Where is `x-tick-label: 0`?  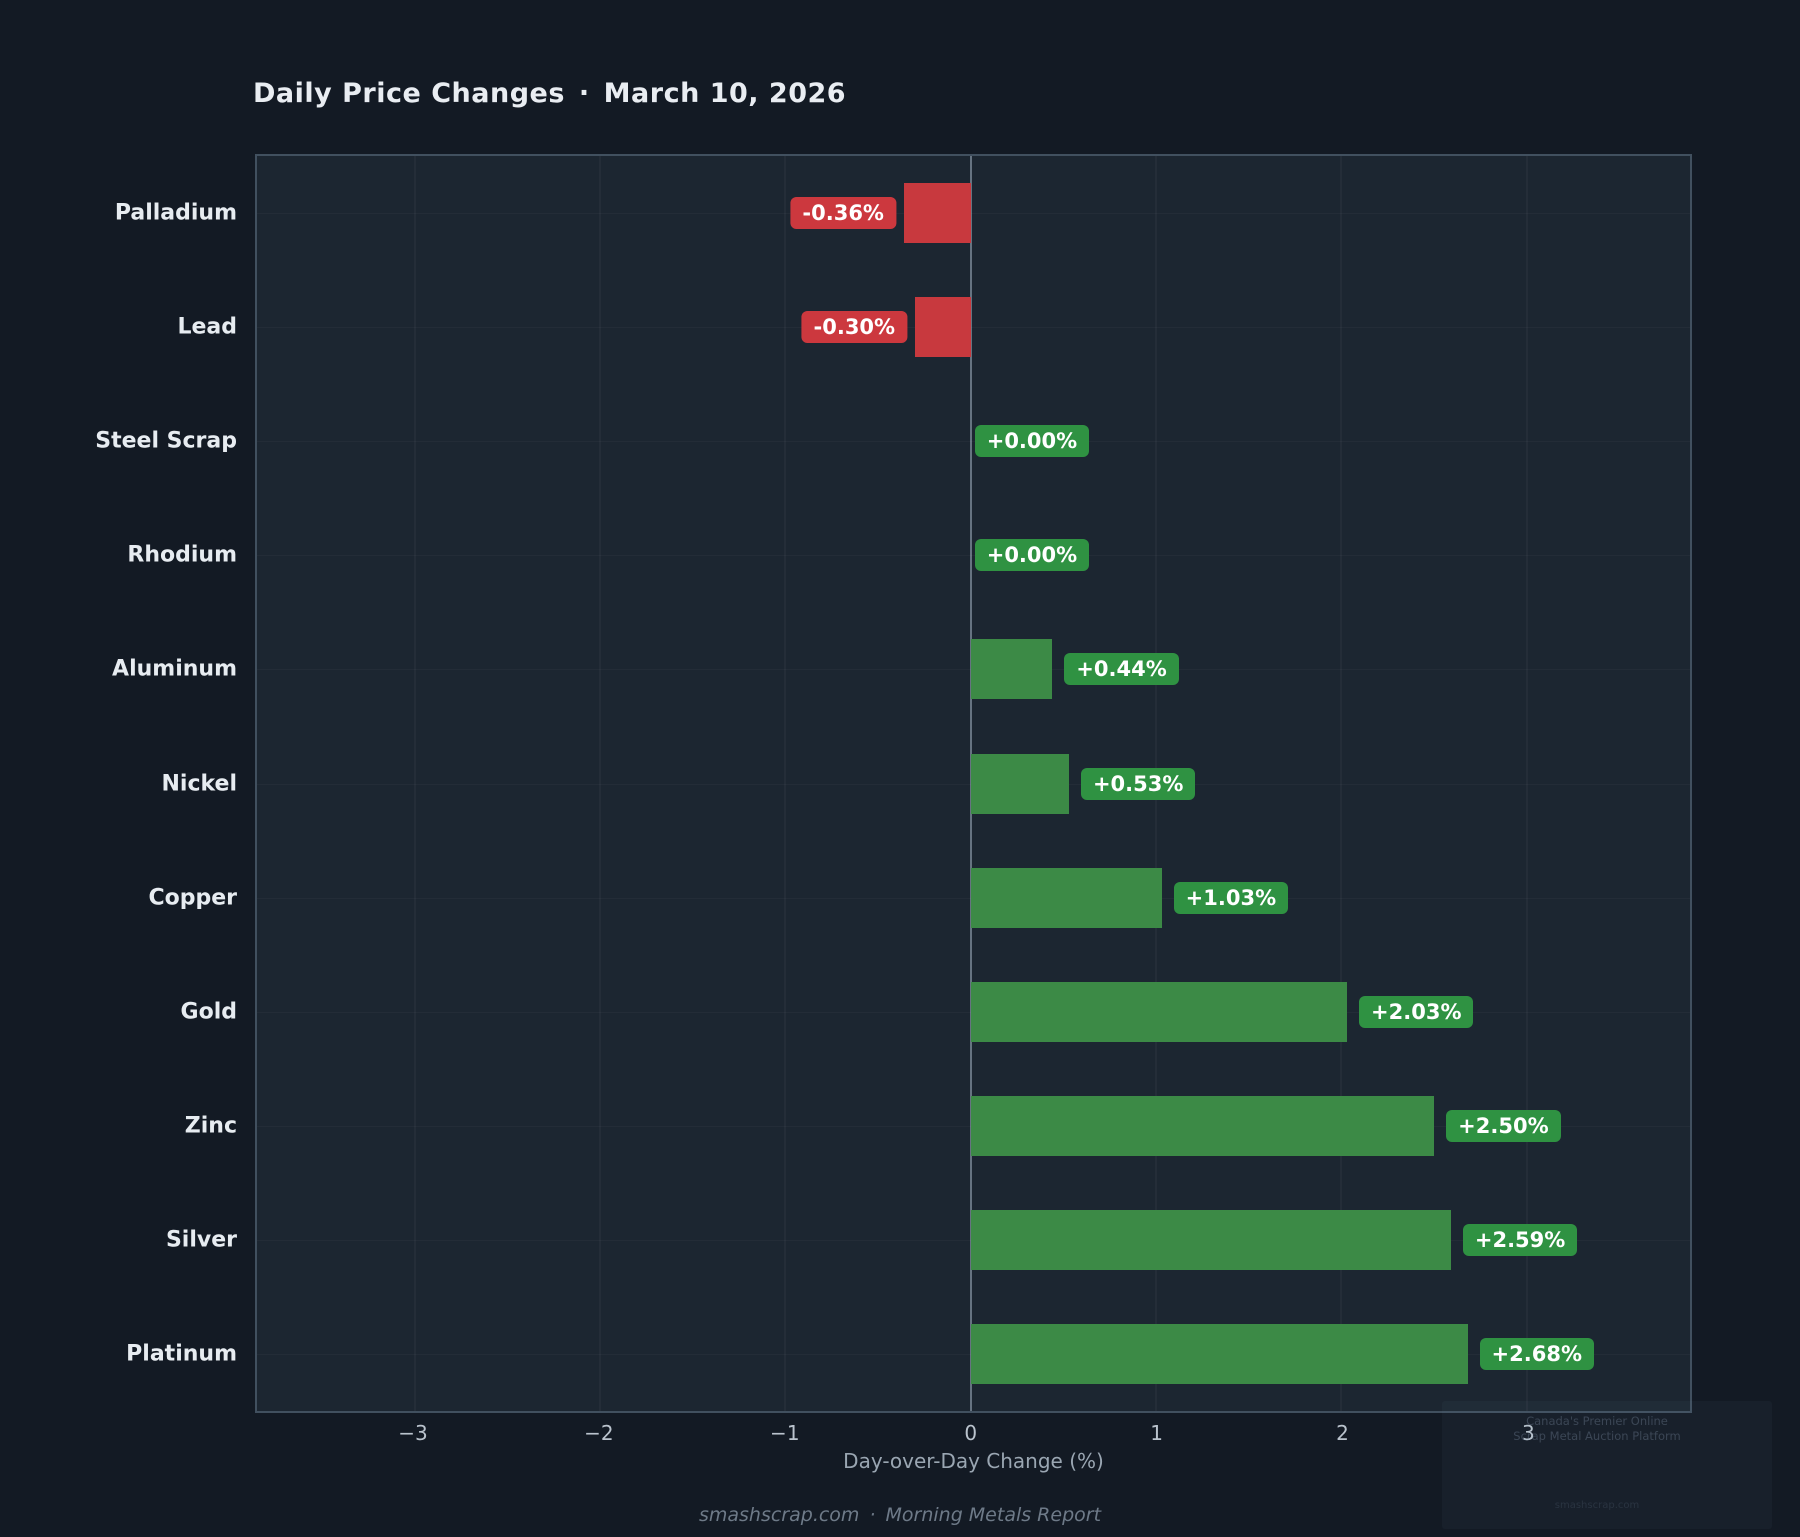
x-tick-label: 0 is located at coordinates (971, 1433).